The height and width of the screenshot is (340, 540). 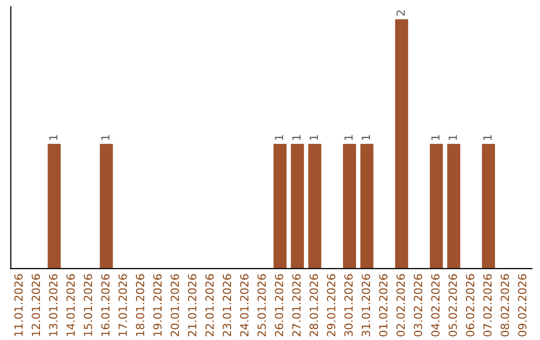 What do you see at coordinates (418, 305) in the screenshot?
I see `x-tick-label: 03.02.2026` at bounding box center [418, 305].